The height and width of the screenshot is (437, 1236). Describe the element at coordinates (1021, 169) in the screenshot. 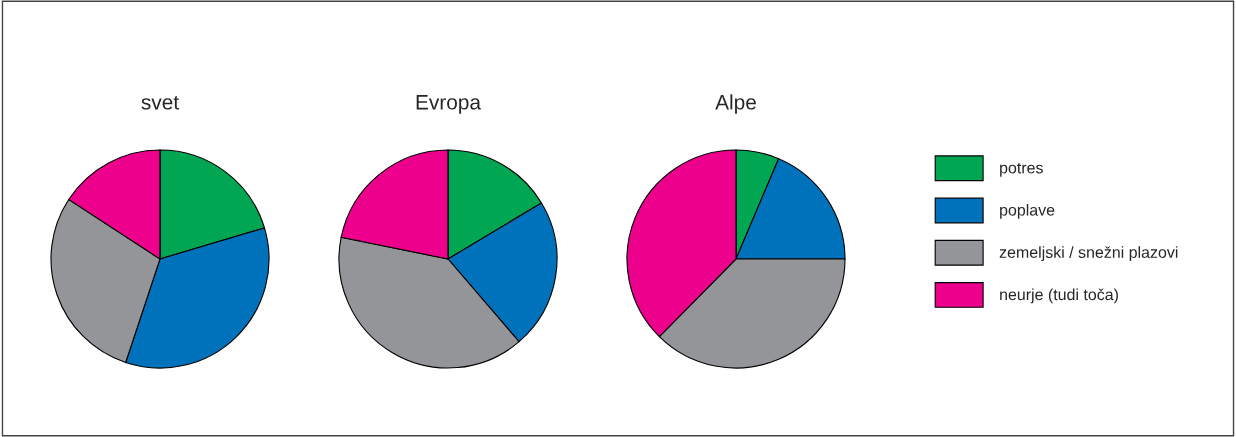

I see `legend-label: potres` at that location.